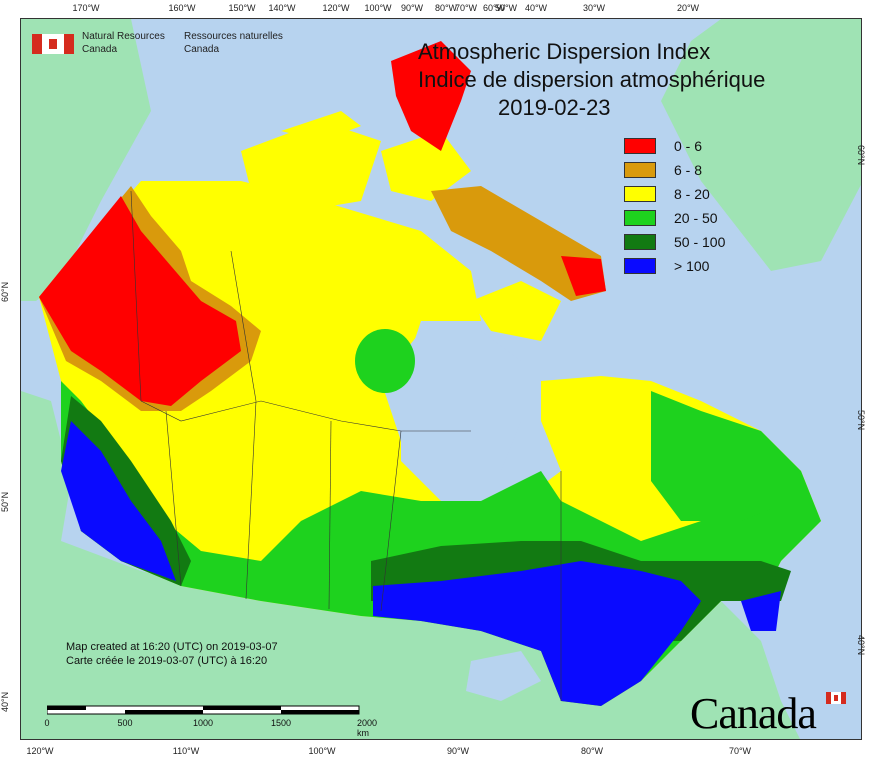 This screenshot has width=880, height=760. What do you see at coordinates (564, 51) in the screenshot?
I see `title-en: Atmospheric Dispersion Index` at bounding box center [564, 51].